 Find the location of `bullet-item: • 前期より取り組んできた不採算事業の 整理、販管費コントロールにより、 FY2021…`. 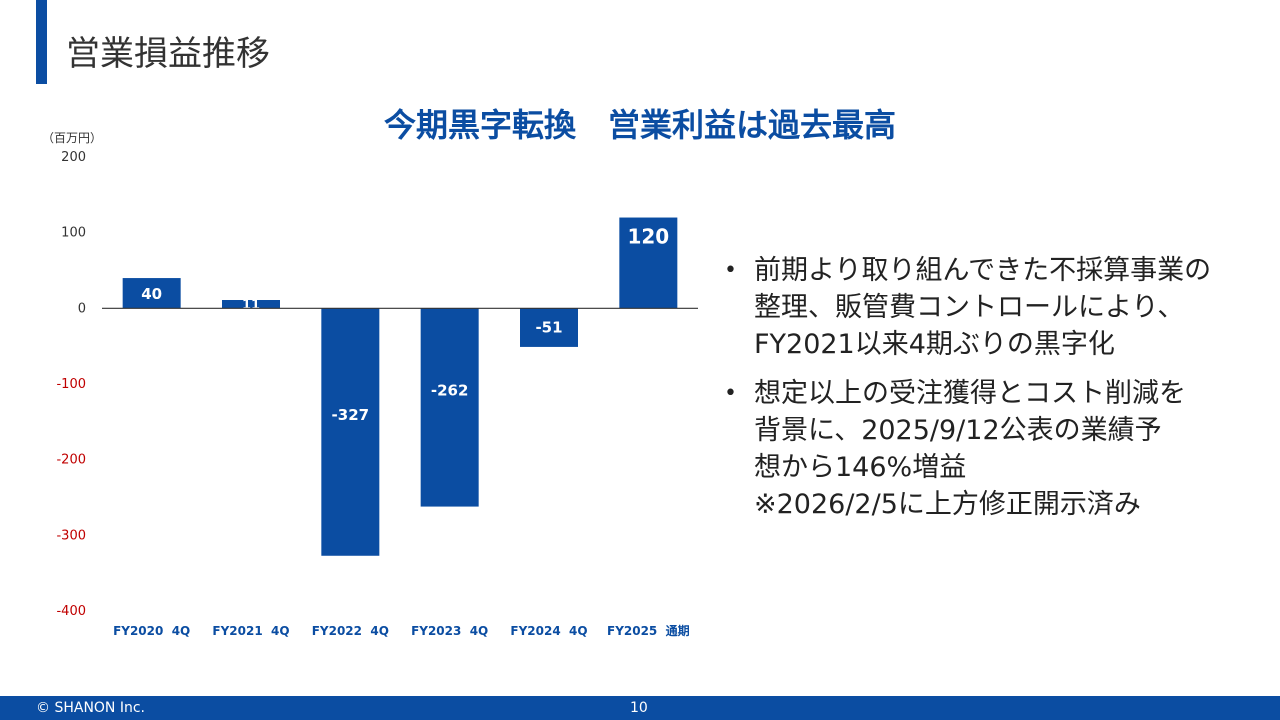

bullet-item: • 前期より取り組んできた不採算事業の 整理、販管費コントロールにより、 FY2021… is located at coordinates (994, 307).